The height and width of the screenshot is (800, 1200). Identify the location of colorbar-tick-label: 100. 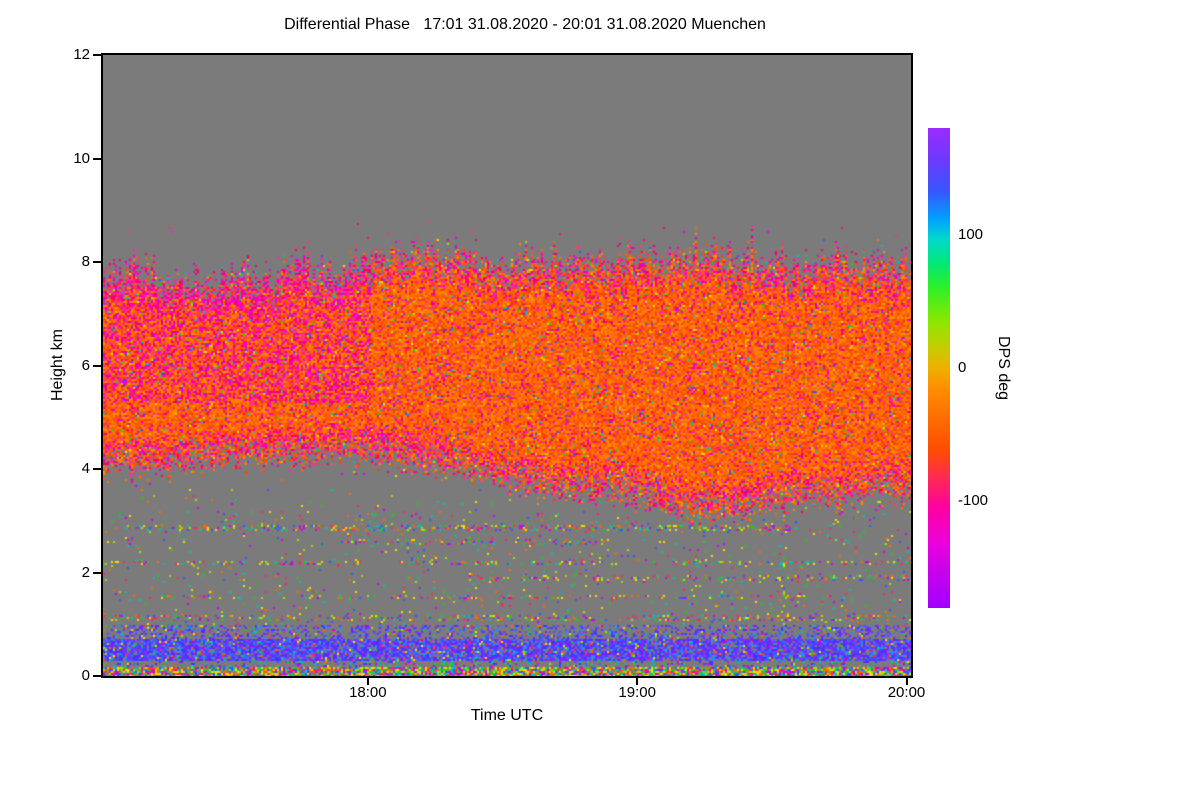
(971, 234).